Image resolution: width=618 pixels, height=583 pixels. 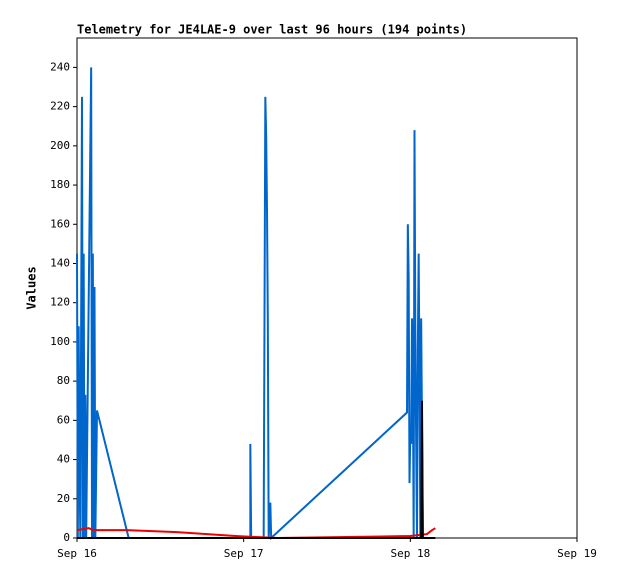 What do you see at coordinates (60, 223) in the screenshot?
I see `y-tick-label: 160` at bounding box center [60, 223].